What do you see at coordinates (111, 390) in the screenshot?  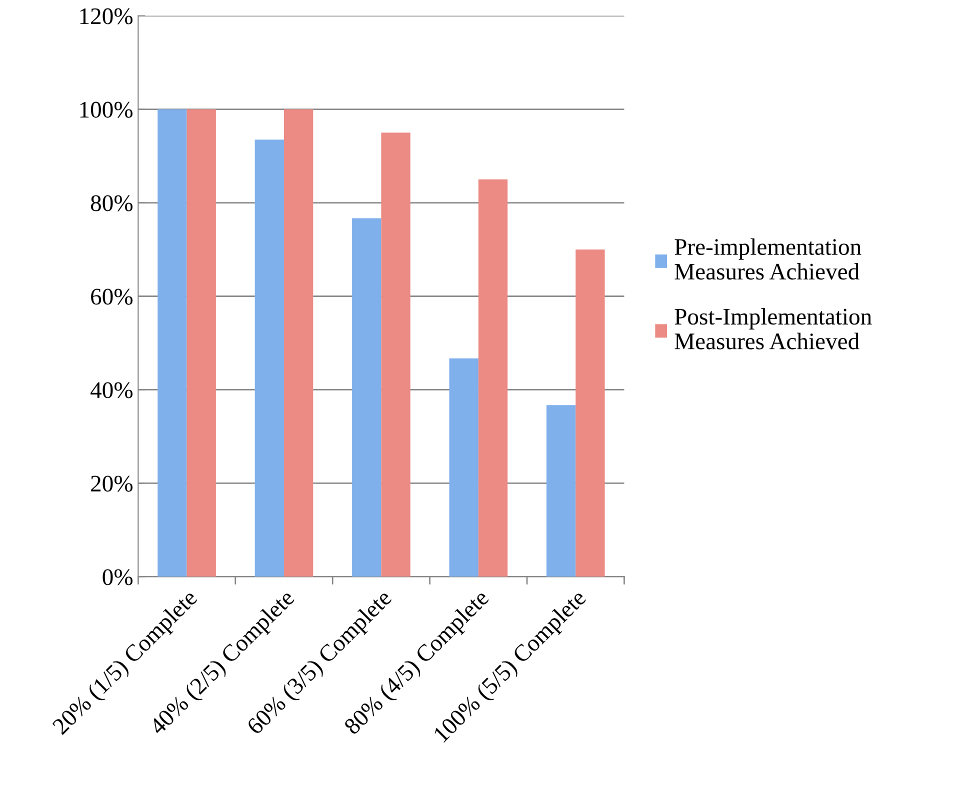 I see `y-tick-label: 40%` at bounding box center [111, 390].